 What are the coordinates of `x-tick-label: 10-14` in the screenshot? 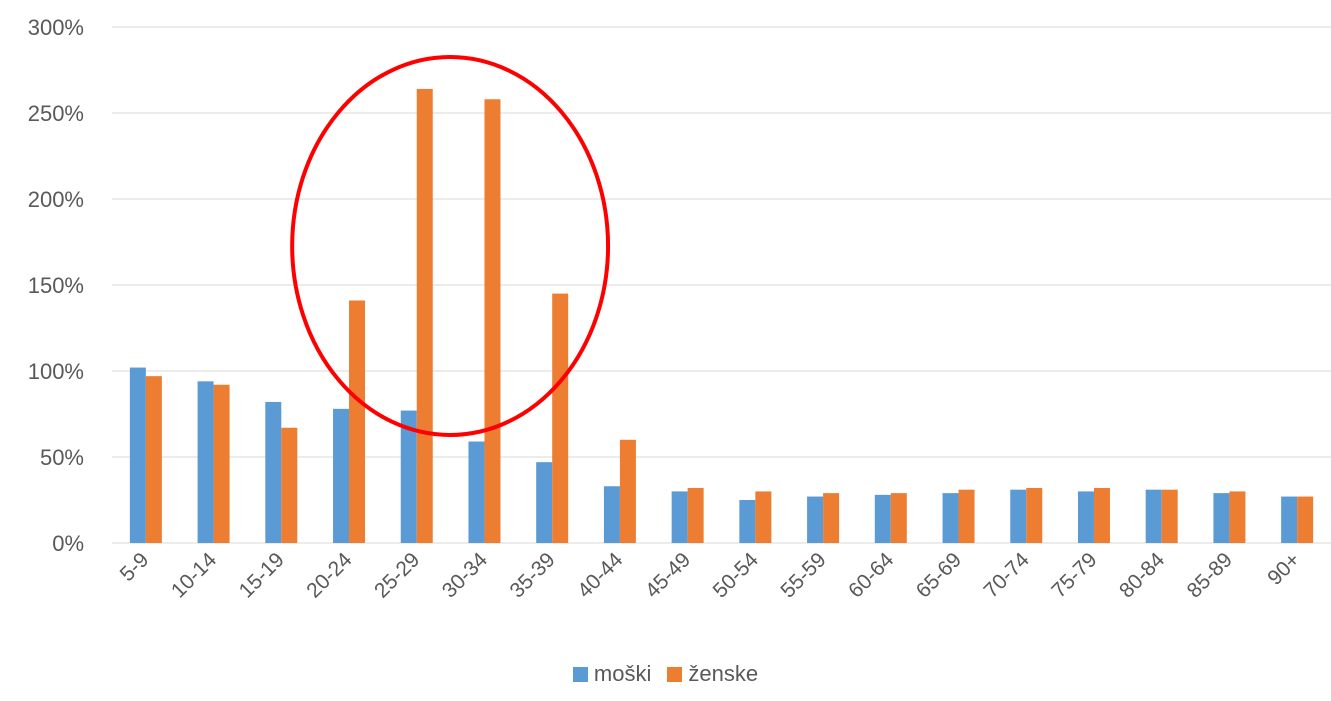 It's located at (194, 575).